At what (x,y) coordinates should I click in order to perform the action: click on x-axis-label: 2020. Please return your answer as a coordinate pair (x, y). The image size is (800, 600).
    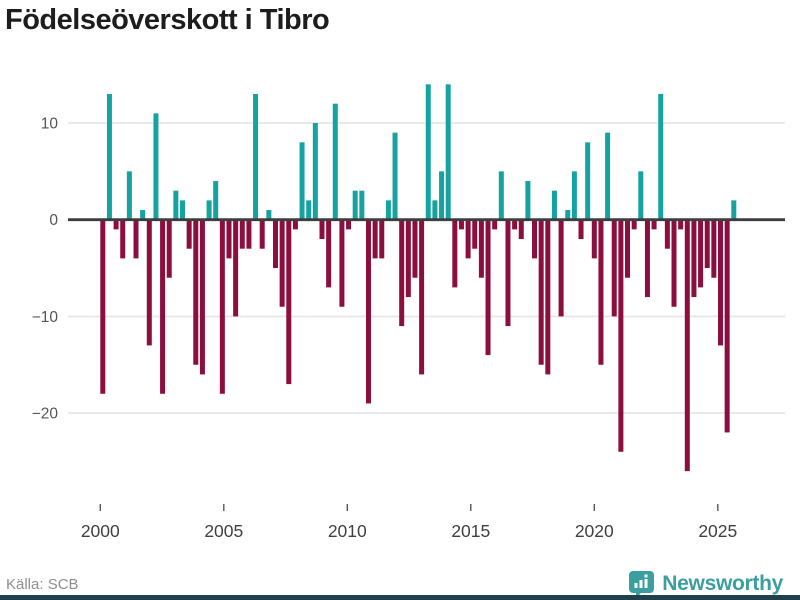
    Looking at the image, I should click on (594, 531).